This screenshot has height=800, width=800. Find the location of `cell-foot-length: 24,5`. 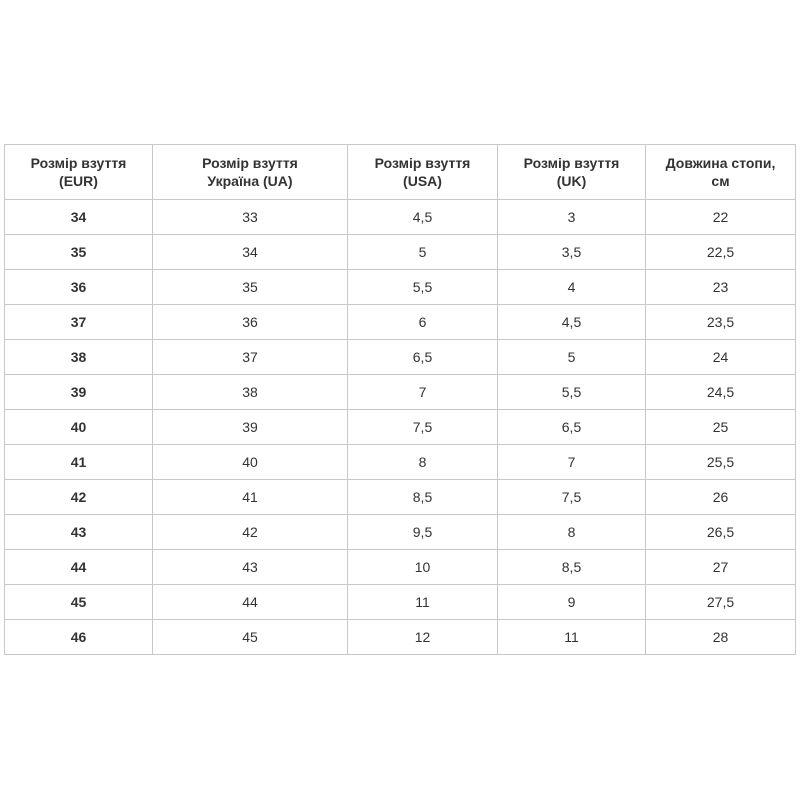

cell-foot-length: 24,5 is located at coordinates (720, 392).